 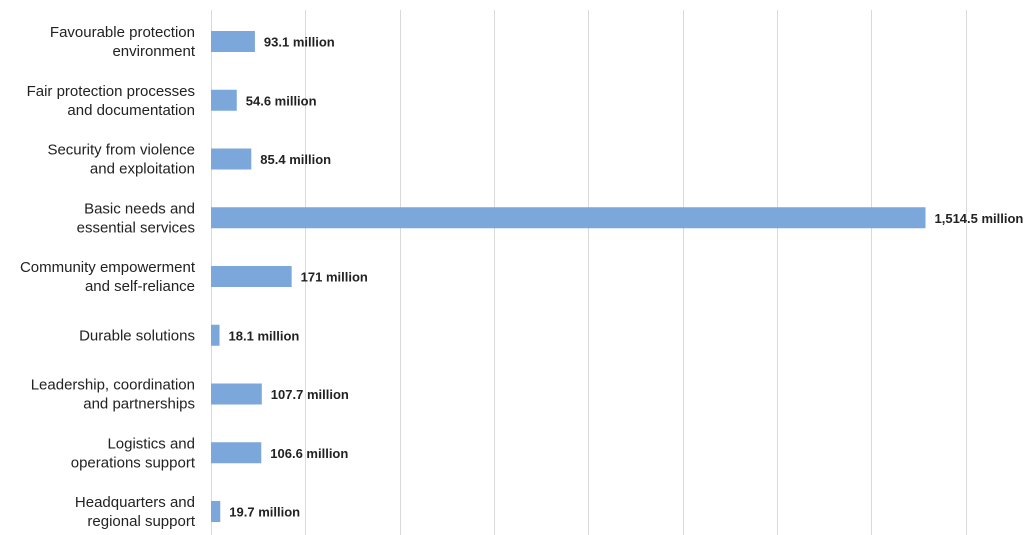 What do you see at coordinates (264, 512) in the screenshot?
I see `data-label: 19.7 million` at bounding box center [264, 512].